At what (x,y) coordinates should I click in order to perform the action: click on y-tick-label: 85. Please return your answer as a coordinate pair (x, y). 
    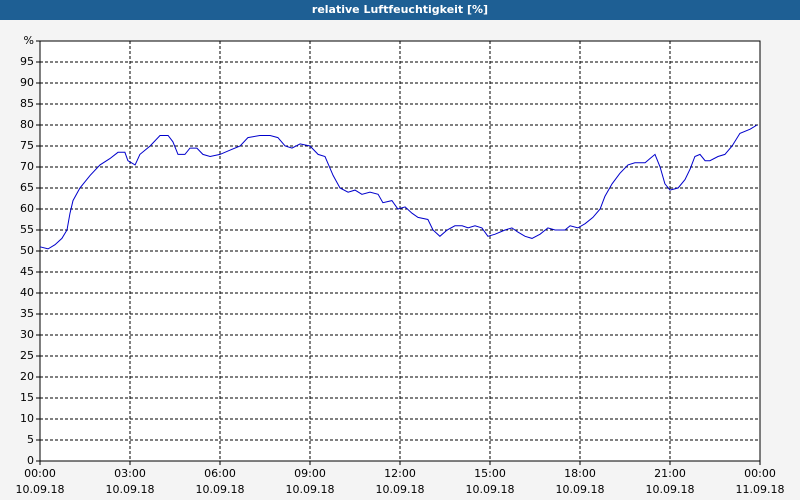
    Looking at the image, I should click on (27, 103).